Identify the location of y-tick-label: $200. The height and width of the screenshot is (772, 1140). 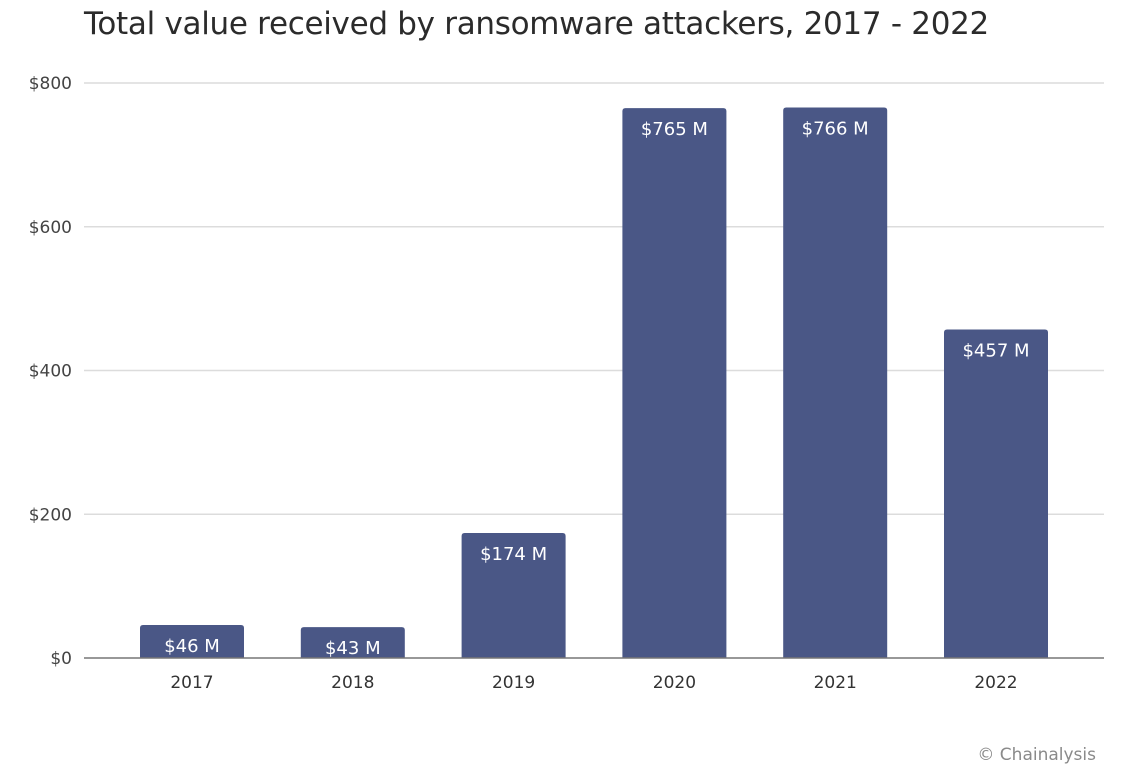
(50, 515).